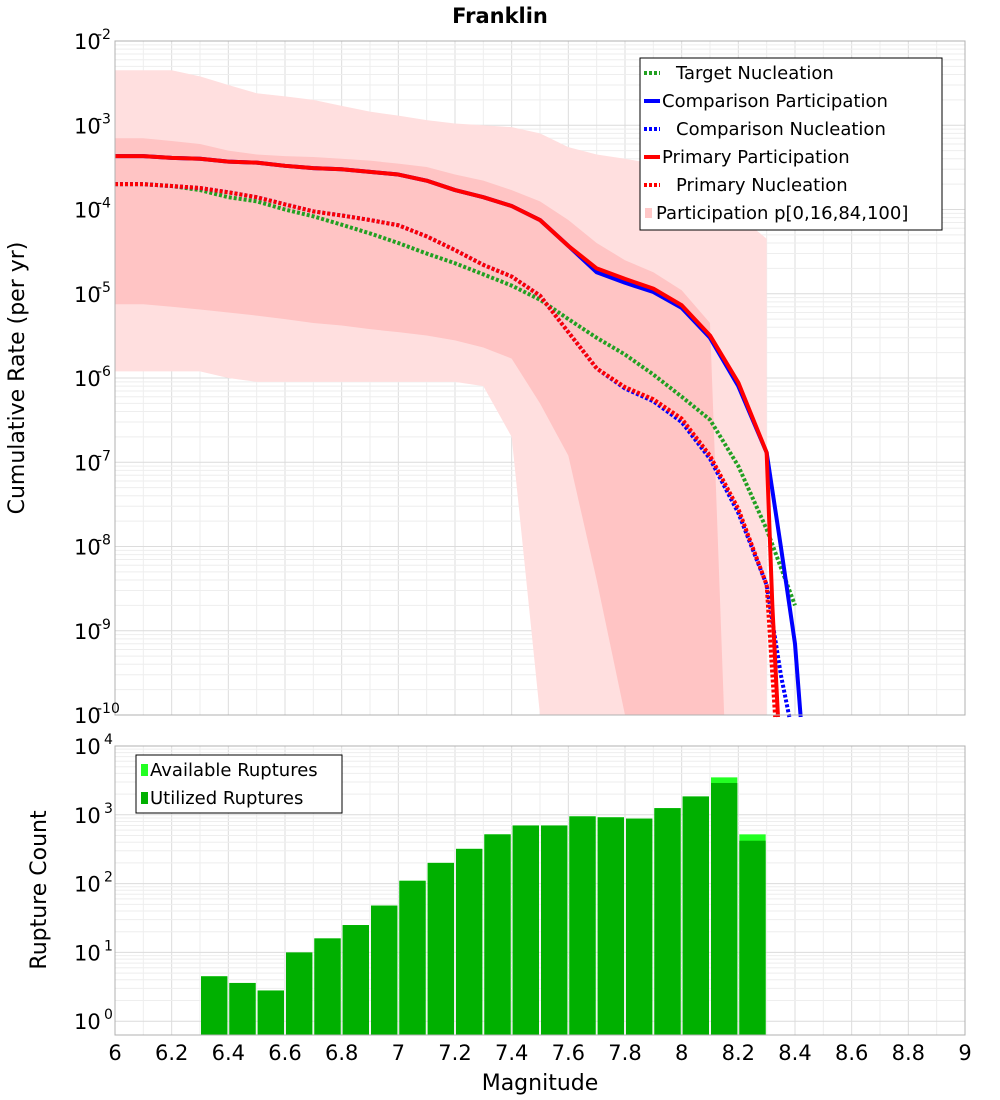 This screenshot has width=1000, height=1100. What do you see at coordinates (681, 1053) in the screenshot?
I see `x-tick-label: 8` at bounding box center [681, 1053].